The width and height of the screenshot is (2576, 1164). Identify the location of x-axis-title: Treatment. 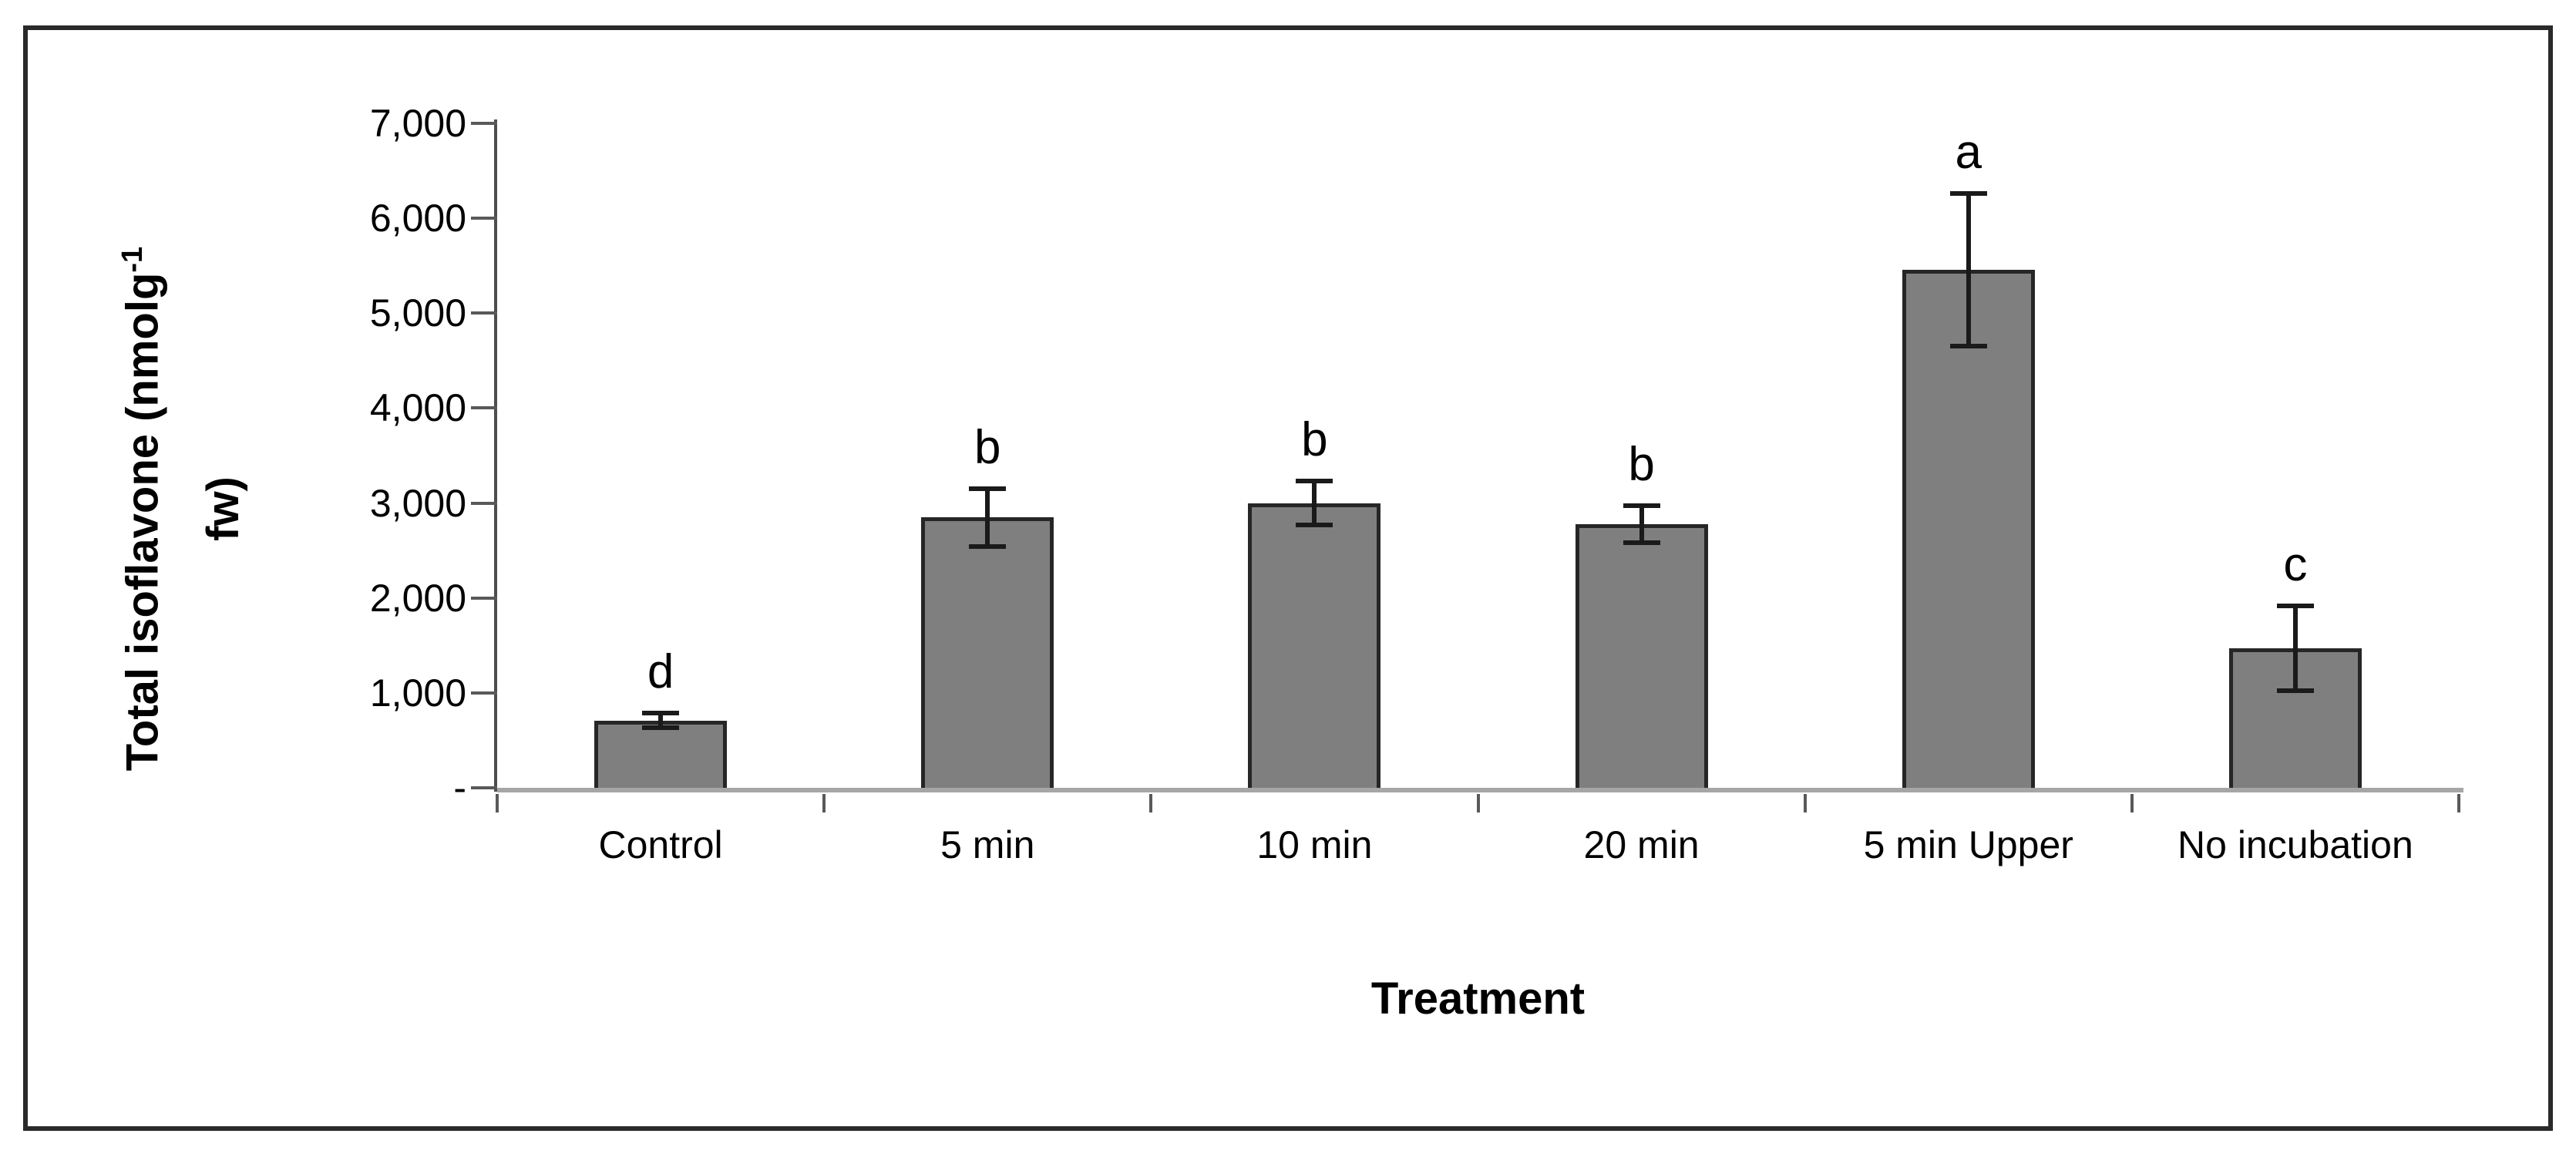
(1478, 999).